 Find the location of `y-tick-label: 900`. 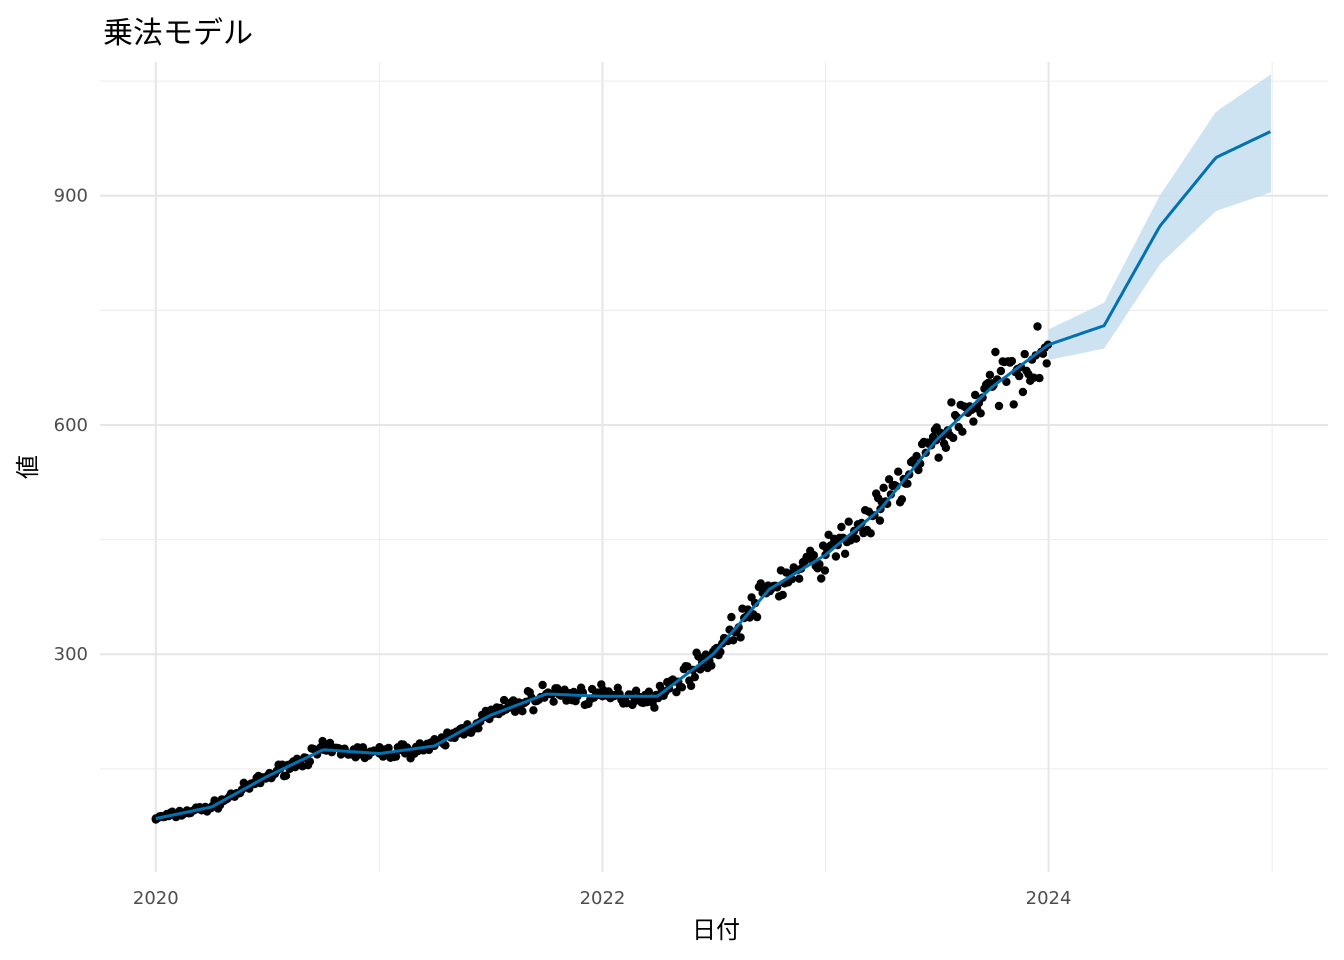

y-tick-label: 900 is located at coordinates (71, 196).